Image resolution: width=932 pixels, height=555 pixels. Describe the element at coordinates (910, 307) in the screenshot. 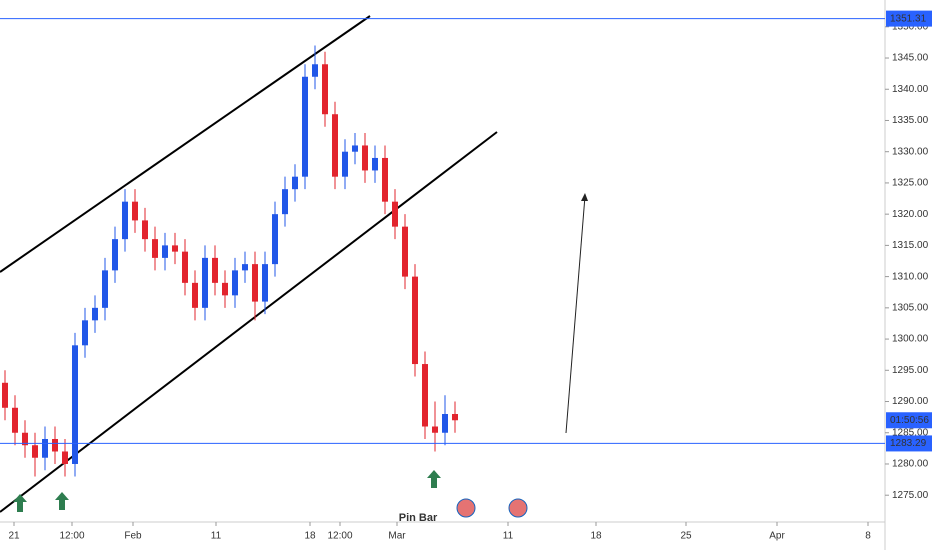

I see `y-tick-label: 1305.00` at that location.